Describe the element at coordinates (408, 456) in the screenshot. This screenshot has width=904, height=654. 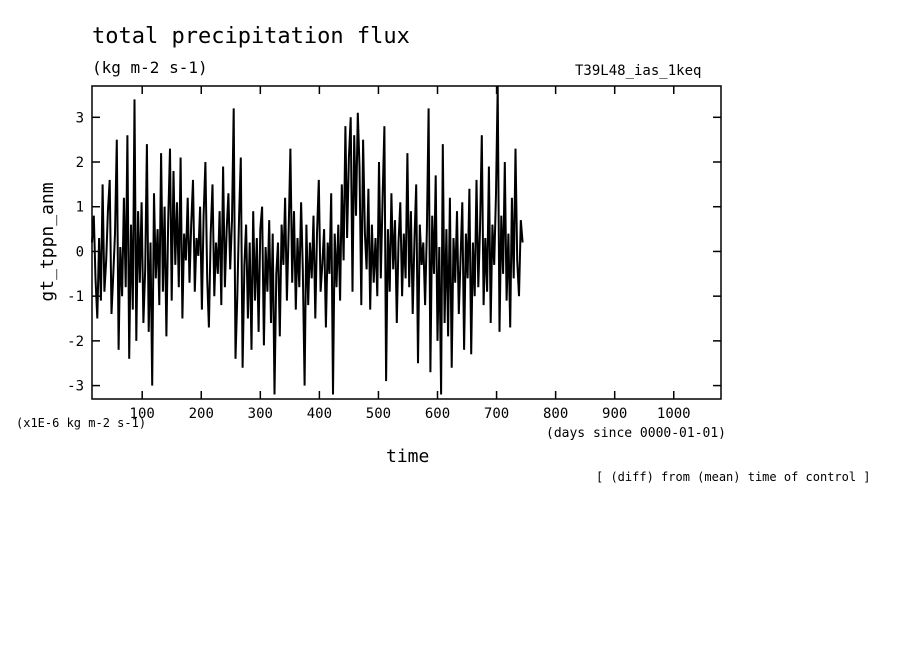
I see `x-axis-label: time` at that location.